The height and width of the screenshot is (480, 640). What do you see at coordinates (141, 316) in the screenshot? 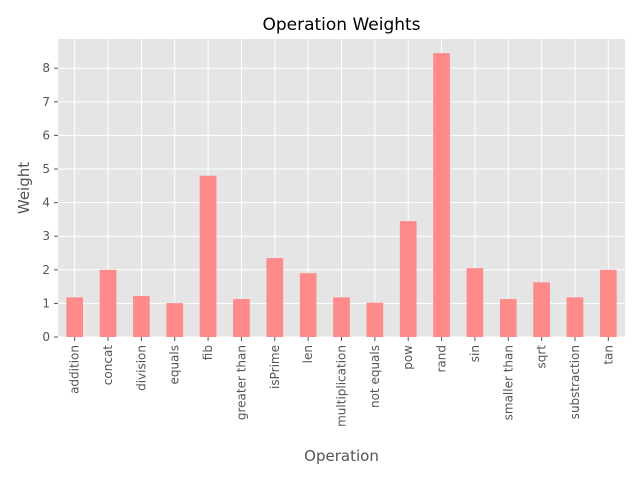
I see `bar-division` at bounding box center [141, 316].